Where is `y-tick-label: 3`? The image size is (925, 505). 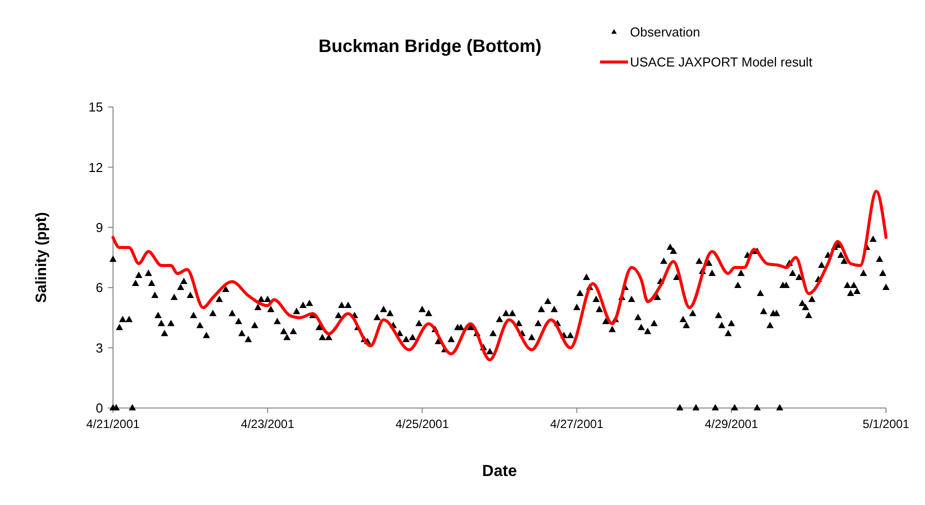 y-tick-label: 3 is located at coordinates (99, 348).